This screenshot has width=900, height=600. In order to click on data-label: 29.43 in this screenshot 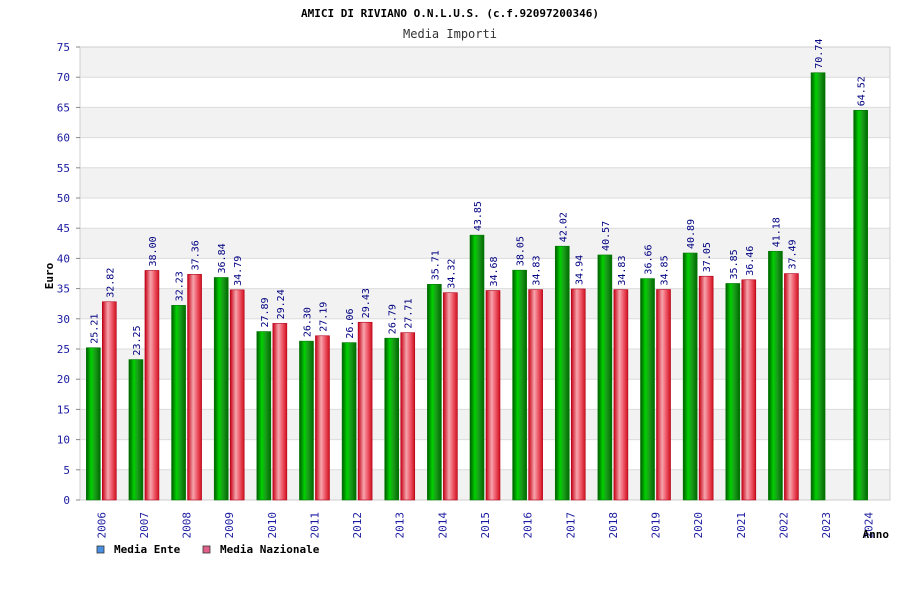, I will do `click(366, 303)`.